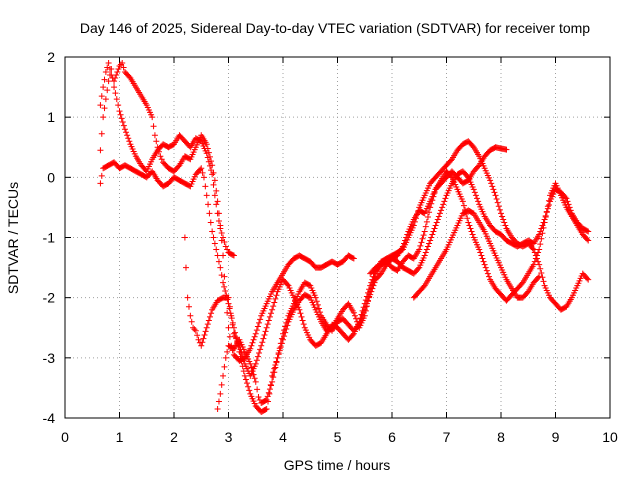  What do you see at coordinates (447, 437) in the screenshot?
I see `x-tick-label: 7` at bounding box center [447, 437].